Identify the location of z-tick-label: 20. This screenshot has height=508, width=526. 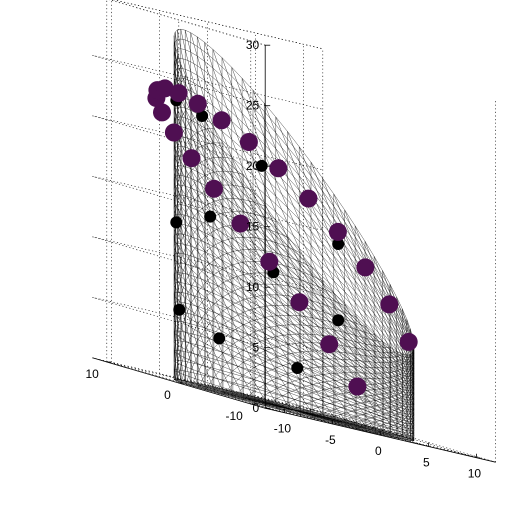
(253, 166).